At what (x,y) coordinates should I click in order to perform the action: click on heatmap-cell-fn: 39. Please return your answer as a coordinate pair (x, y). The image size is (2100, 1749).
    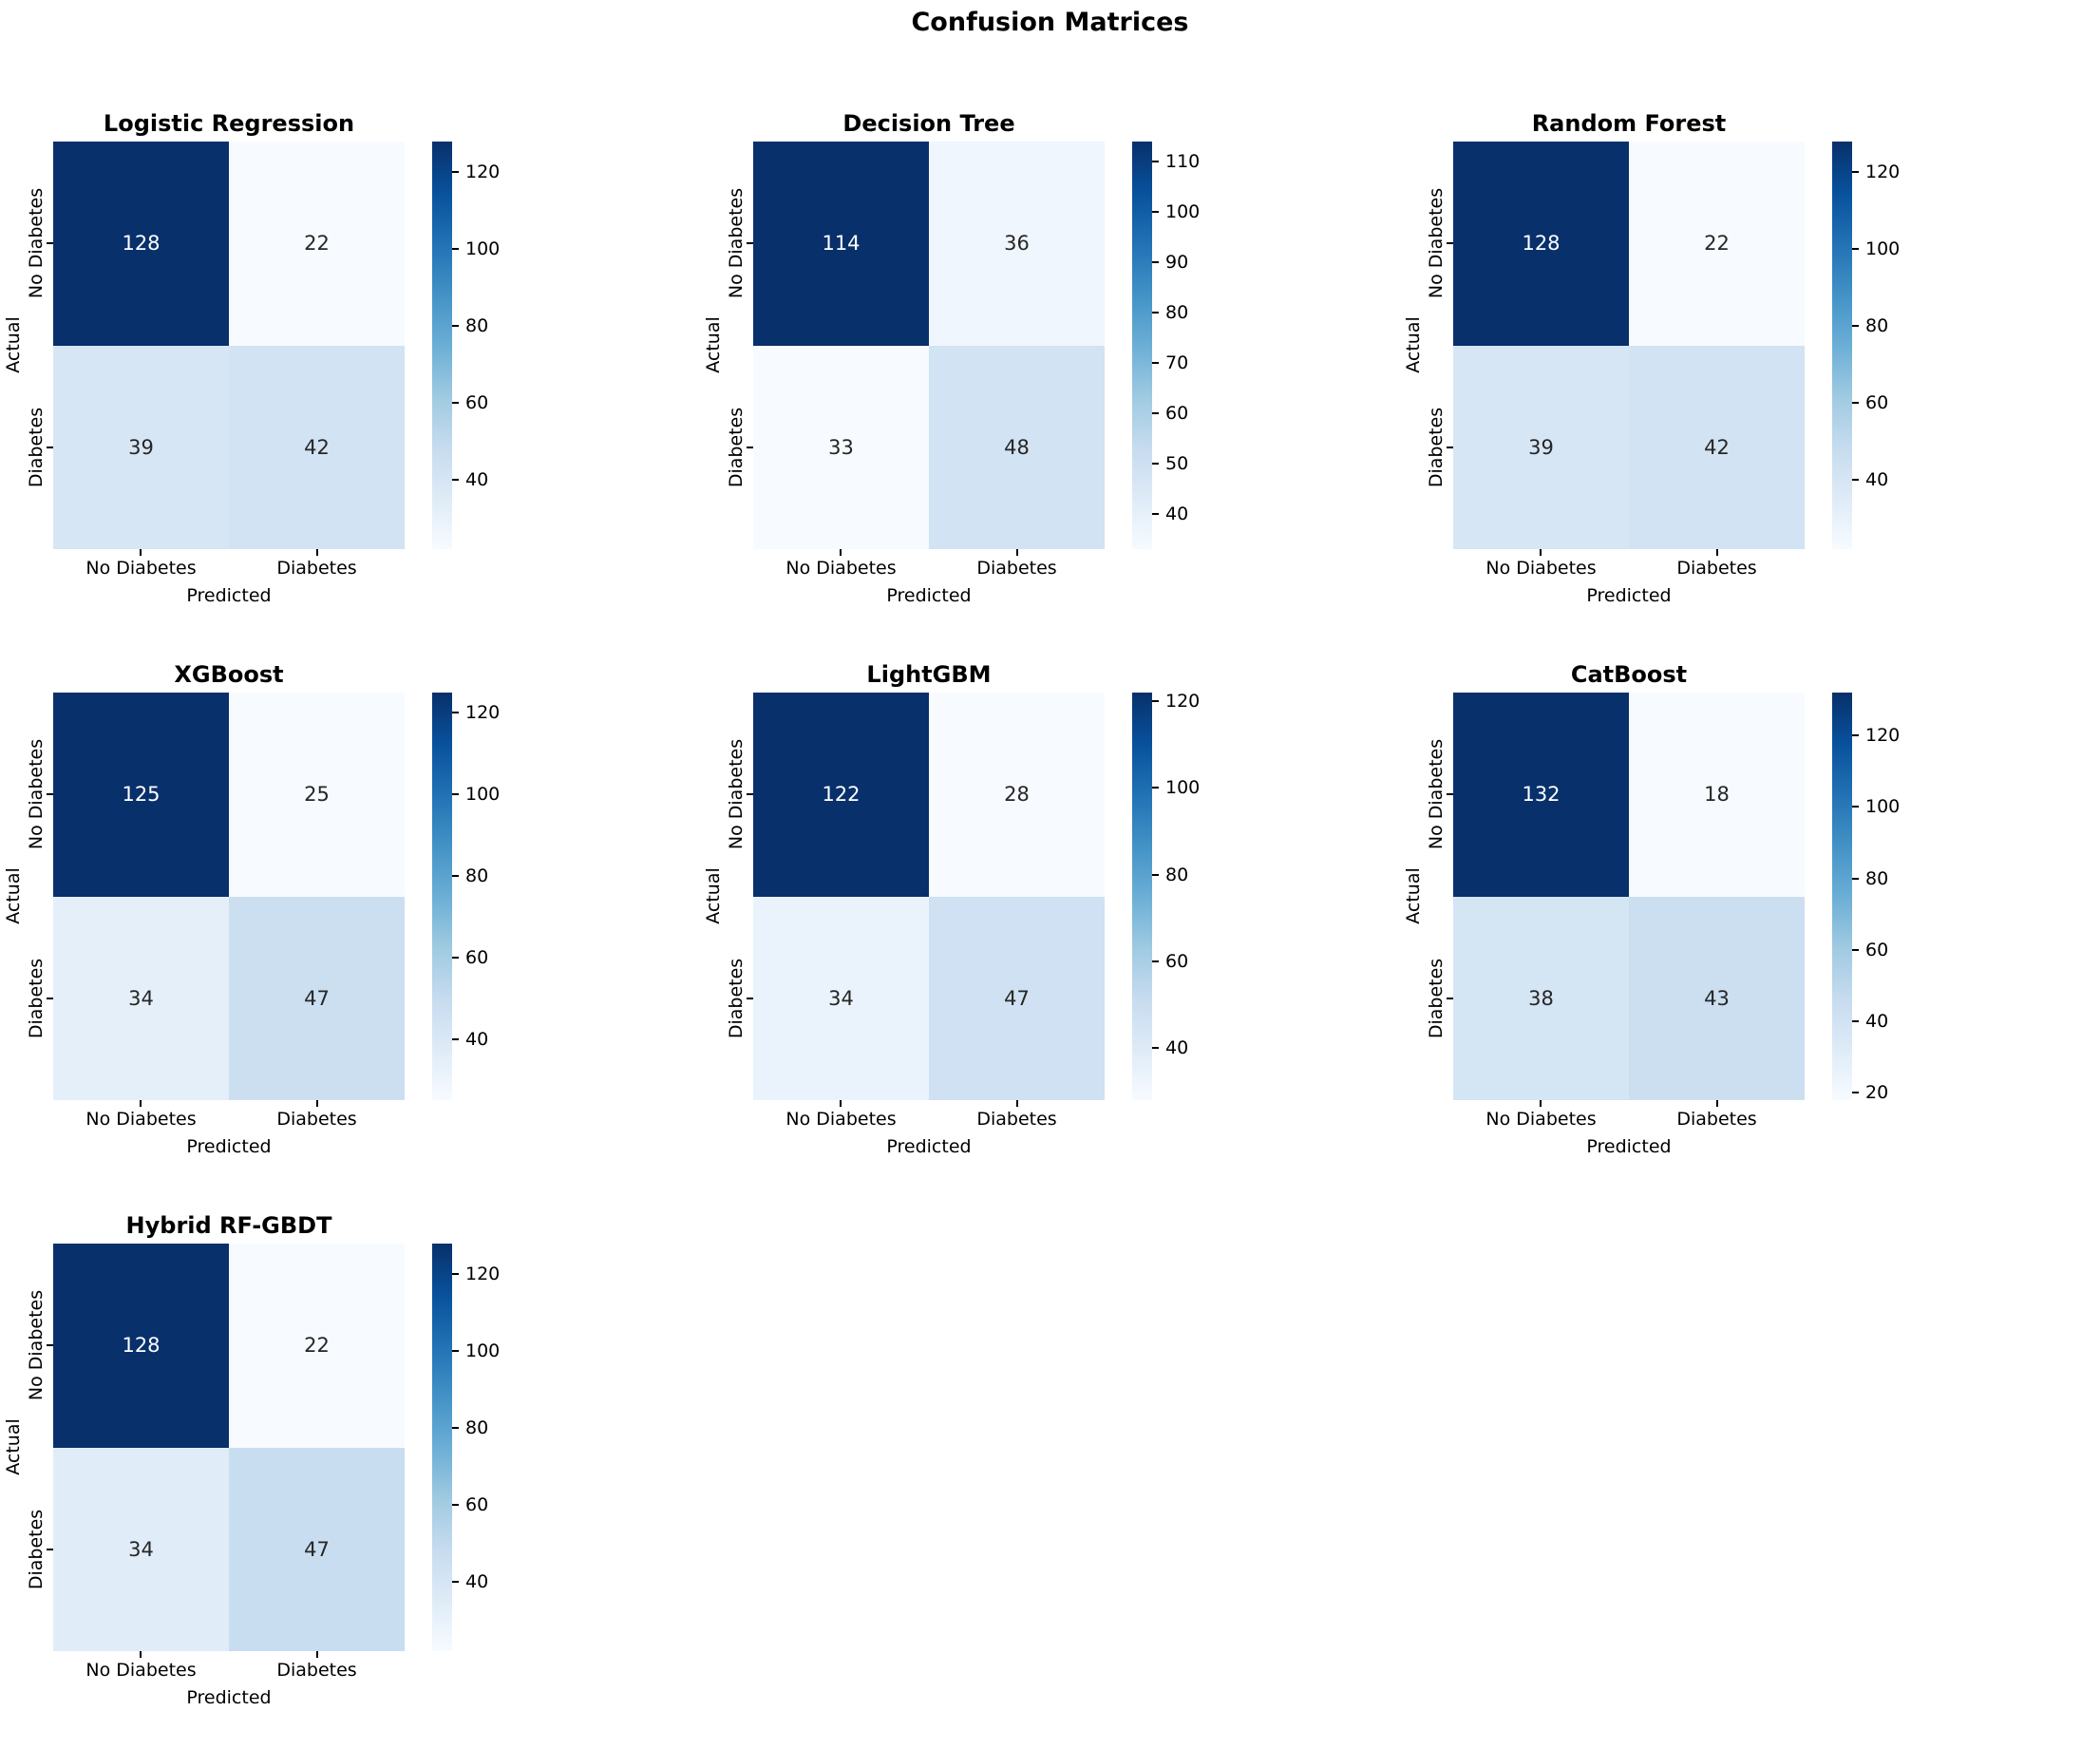
    Looking at the image, I should click on (141, 447).